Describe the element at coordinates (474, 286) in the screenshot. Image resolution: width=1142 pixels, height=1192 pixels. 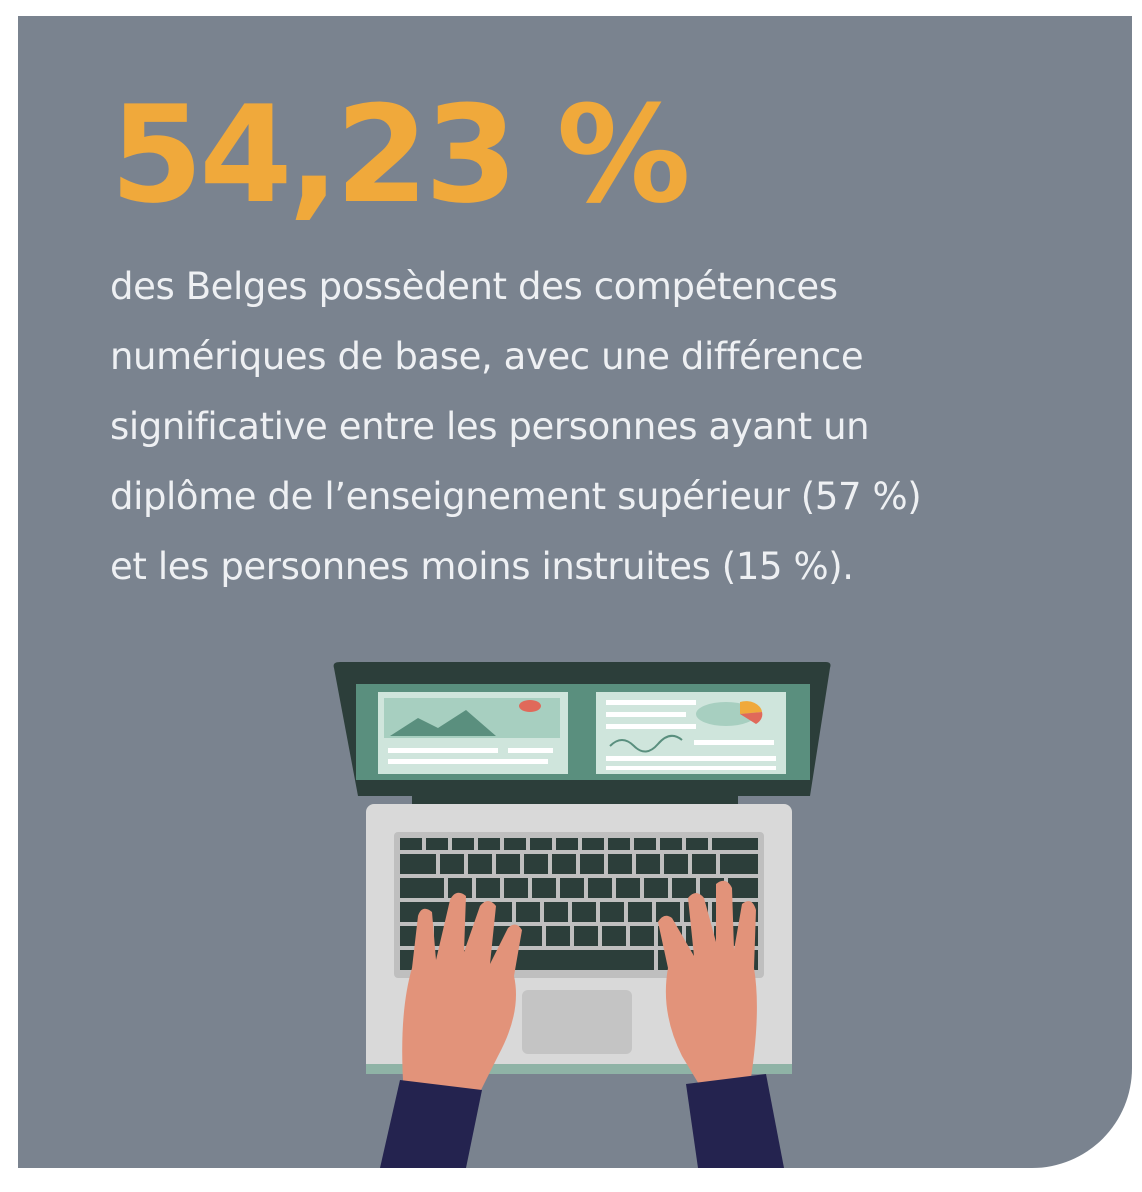
I see `description-line: des Belges possèdent des compétences` at that location.